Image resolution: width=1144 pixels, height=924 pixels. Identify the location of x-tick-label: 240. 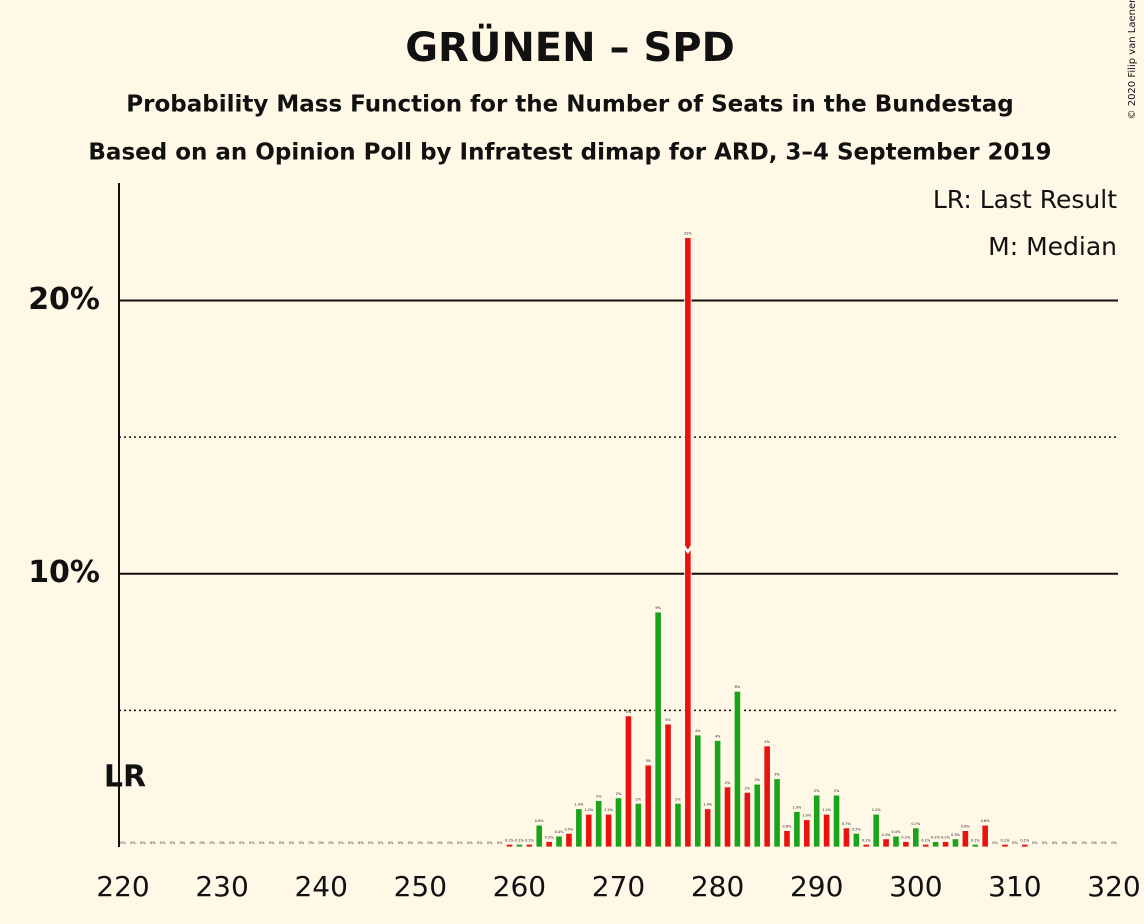
(320, 886).